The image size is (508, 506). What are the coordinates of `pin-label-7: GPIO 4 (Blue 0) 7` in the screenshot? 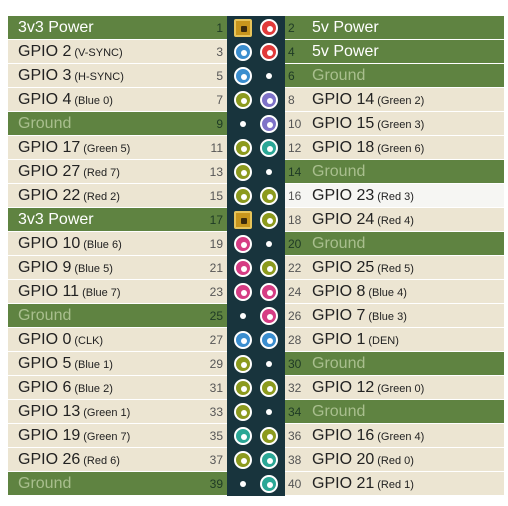 It's located at (117, 99).